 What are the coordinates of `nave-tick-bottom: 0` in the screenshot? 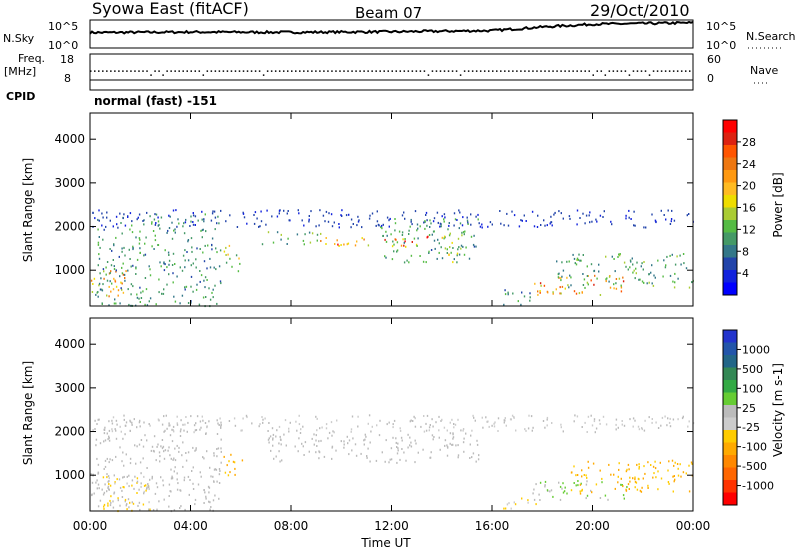 It's located at (710, 78).